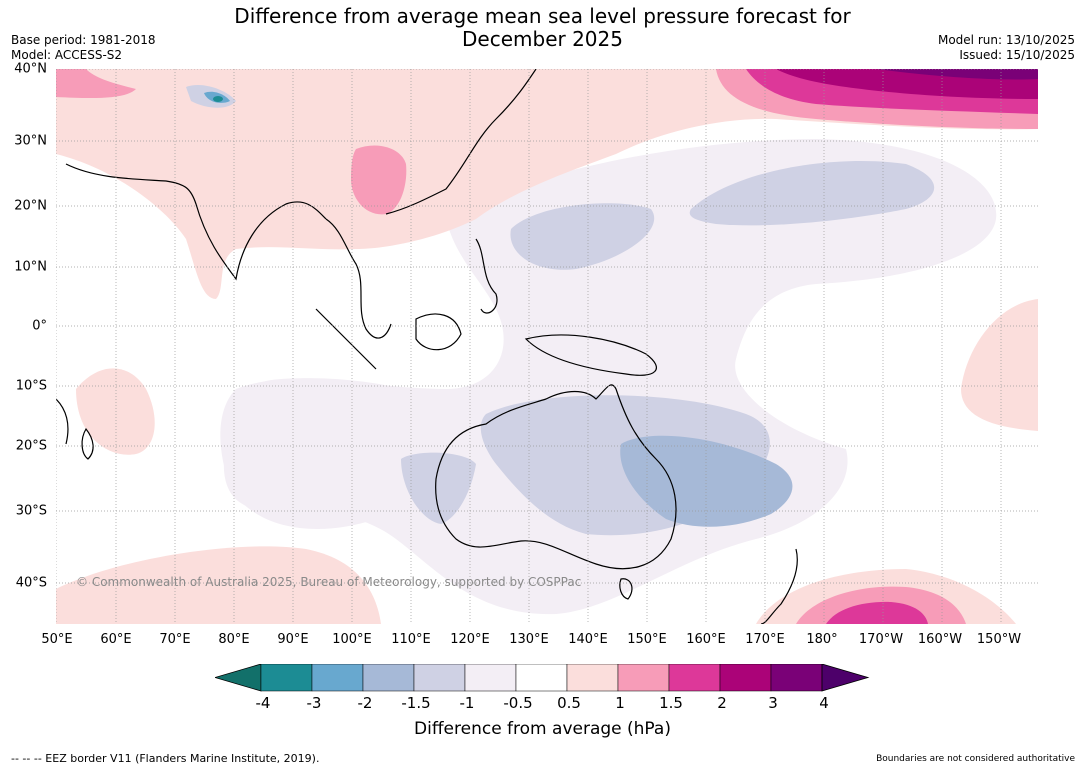  Describe the element at coordinates (67, 55) in the screenshot. I see `model-name: Model: ACCESS-S2` at that location.